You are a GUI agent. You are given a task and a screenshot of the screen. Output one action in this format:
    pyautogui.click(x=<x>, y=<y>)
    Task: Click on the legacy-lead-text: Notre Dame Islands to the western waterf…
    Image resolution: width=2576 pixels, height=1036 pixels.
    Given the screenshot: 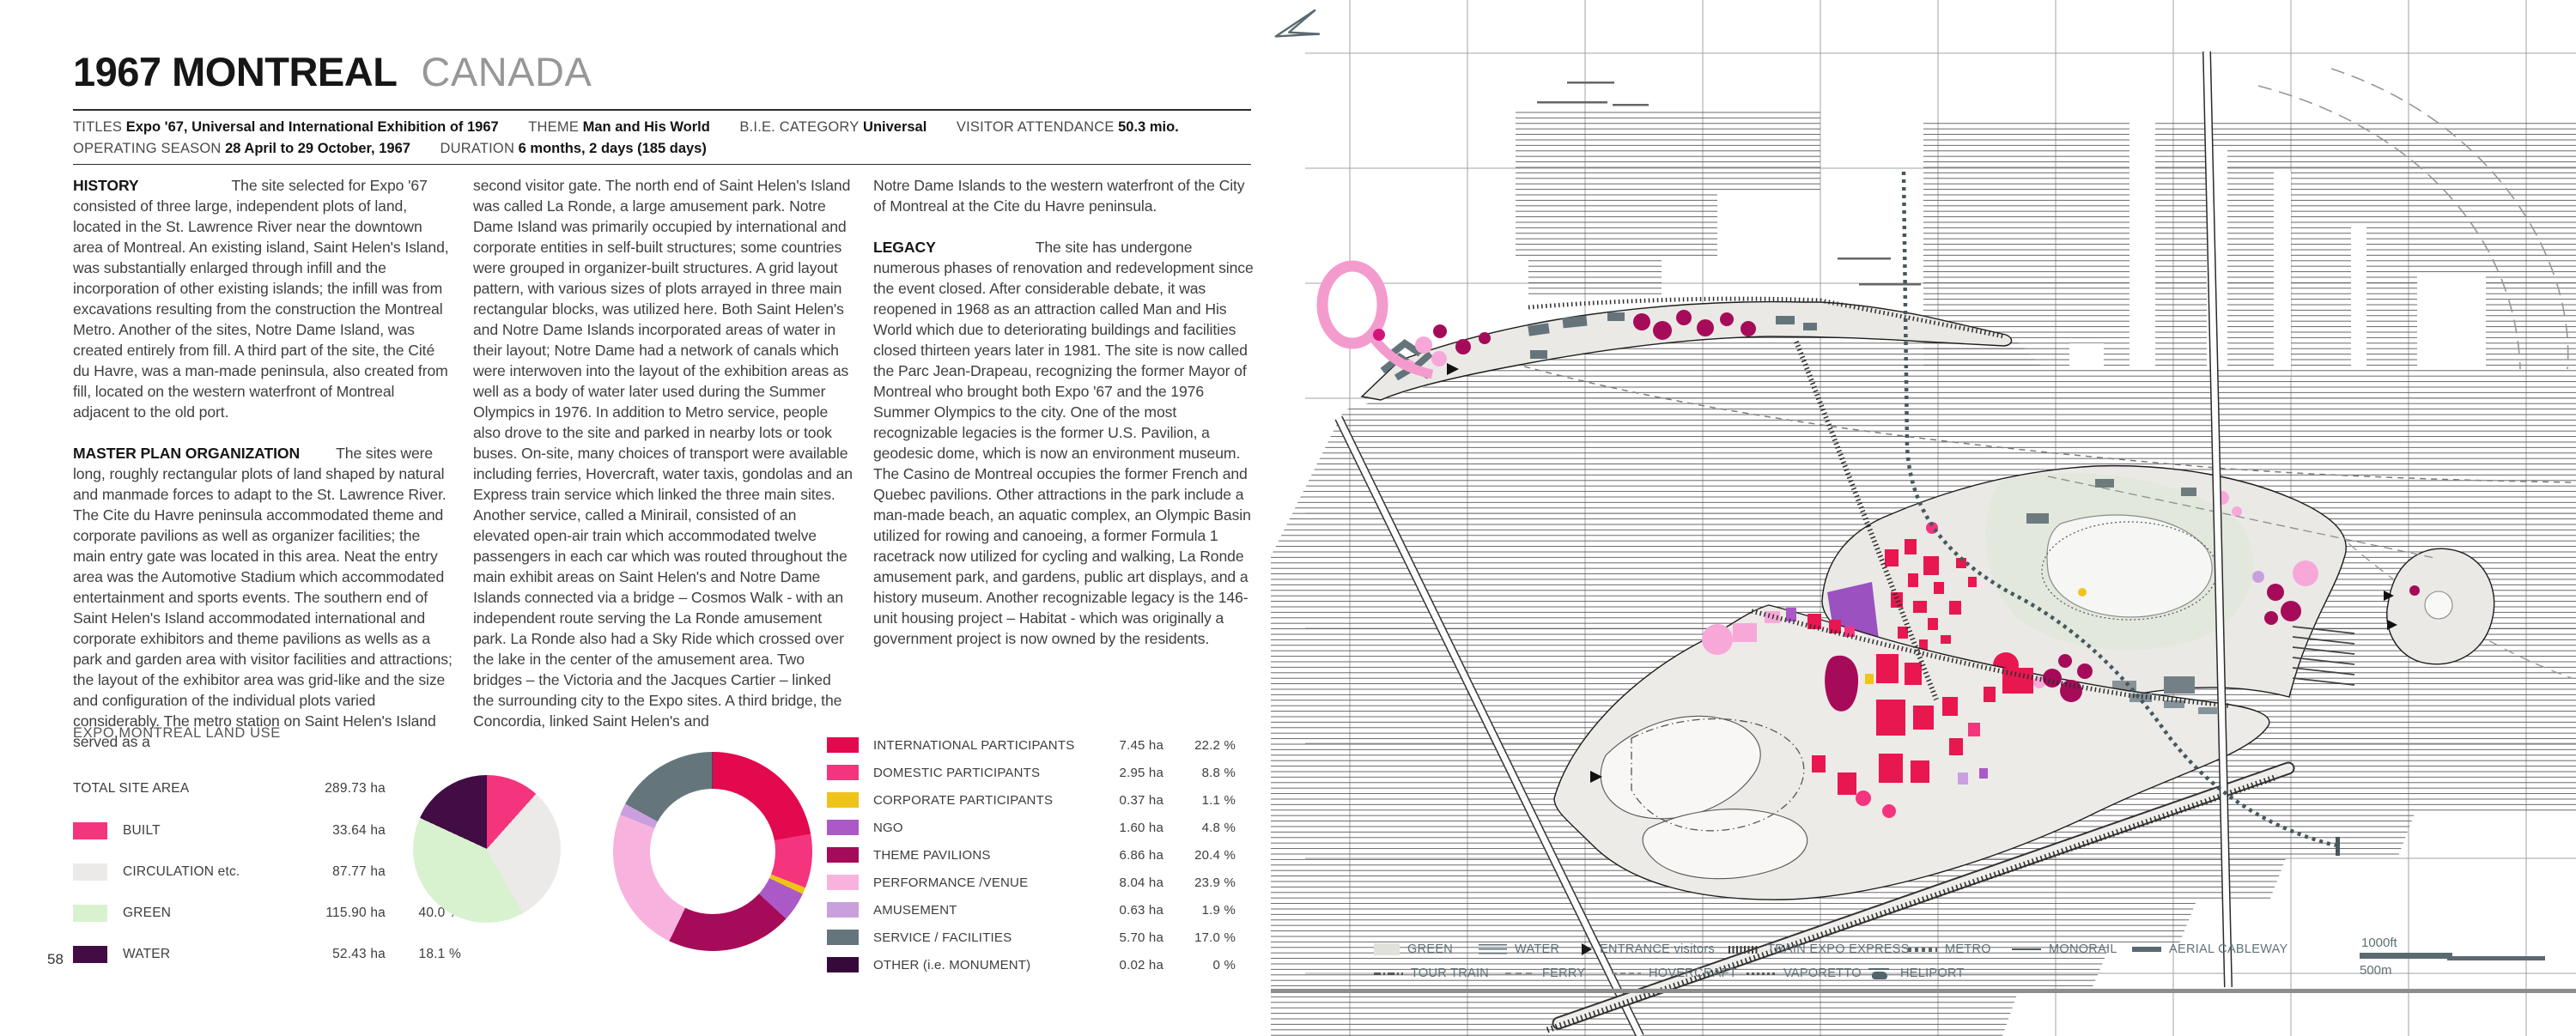 What is the action you would take?
    pyautogui.click(x=1059, y=196)
    